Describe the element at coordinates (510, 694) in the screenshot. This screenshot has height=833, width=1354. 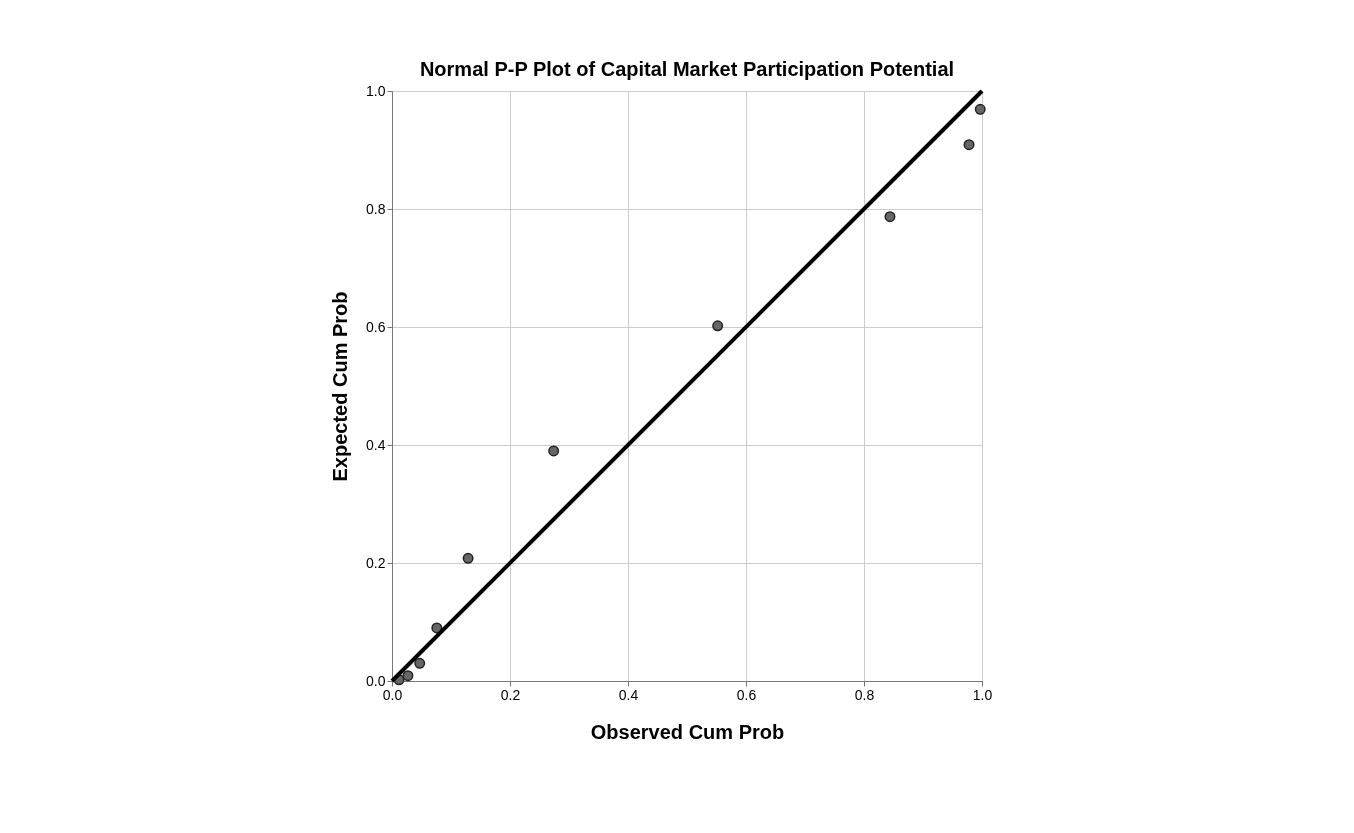
I see `x-tick-label: 0.2` at that location.